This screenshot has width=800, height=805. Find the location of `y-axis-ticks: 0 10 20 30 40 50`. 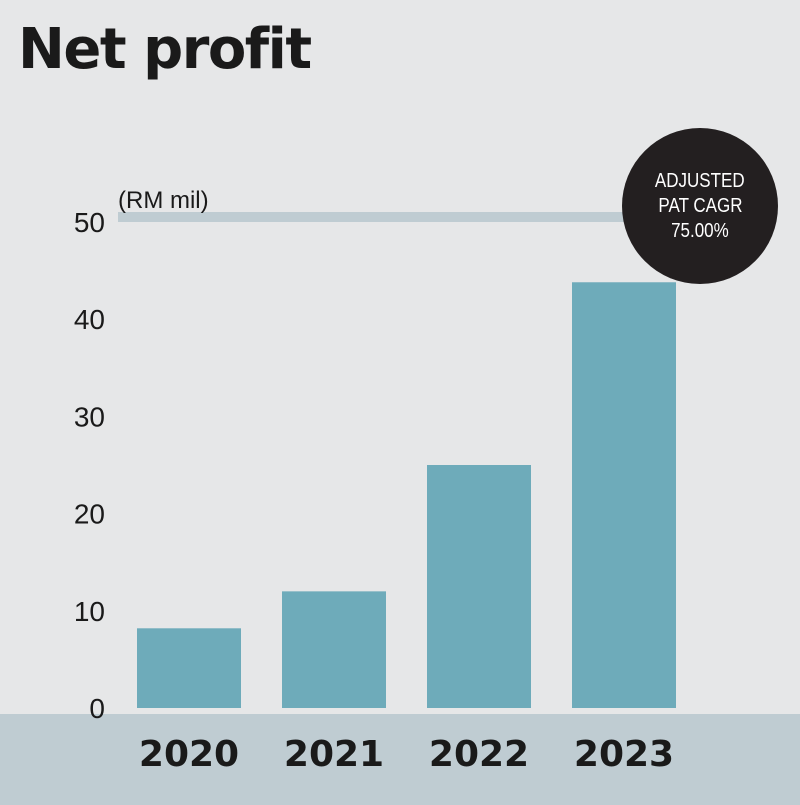

y-axis-ticks: 0 10 20 30 40 50 is located at coordinates (89, 465).